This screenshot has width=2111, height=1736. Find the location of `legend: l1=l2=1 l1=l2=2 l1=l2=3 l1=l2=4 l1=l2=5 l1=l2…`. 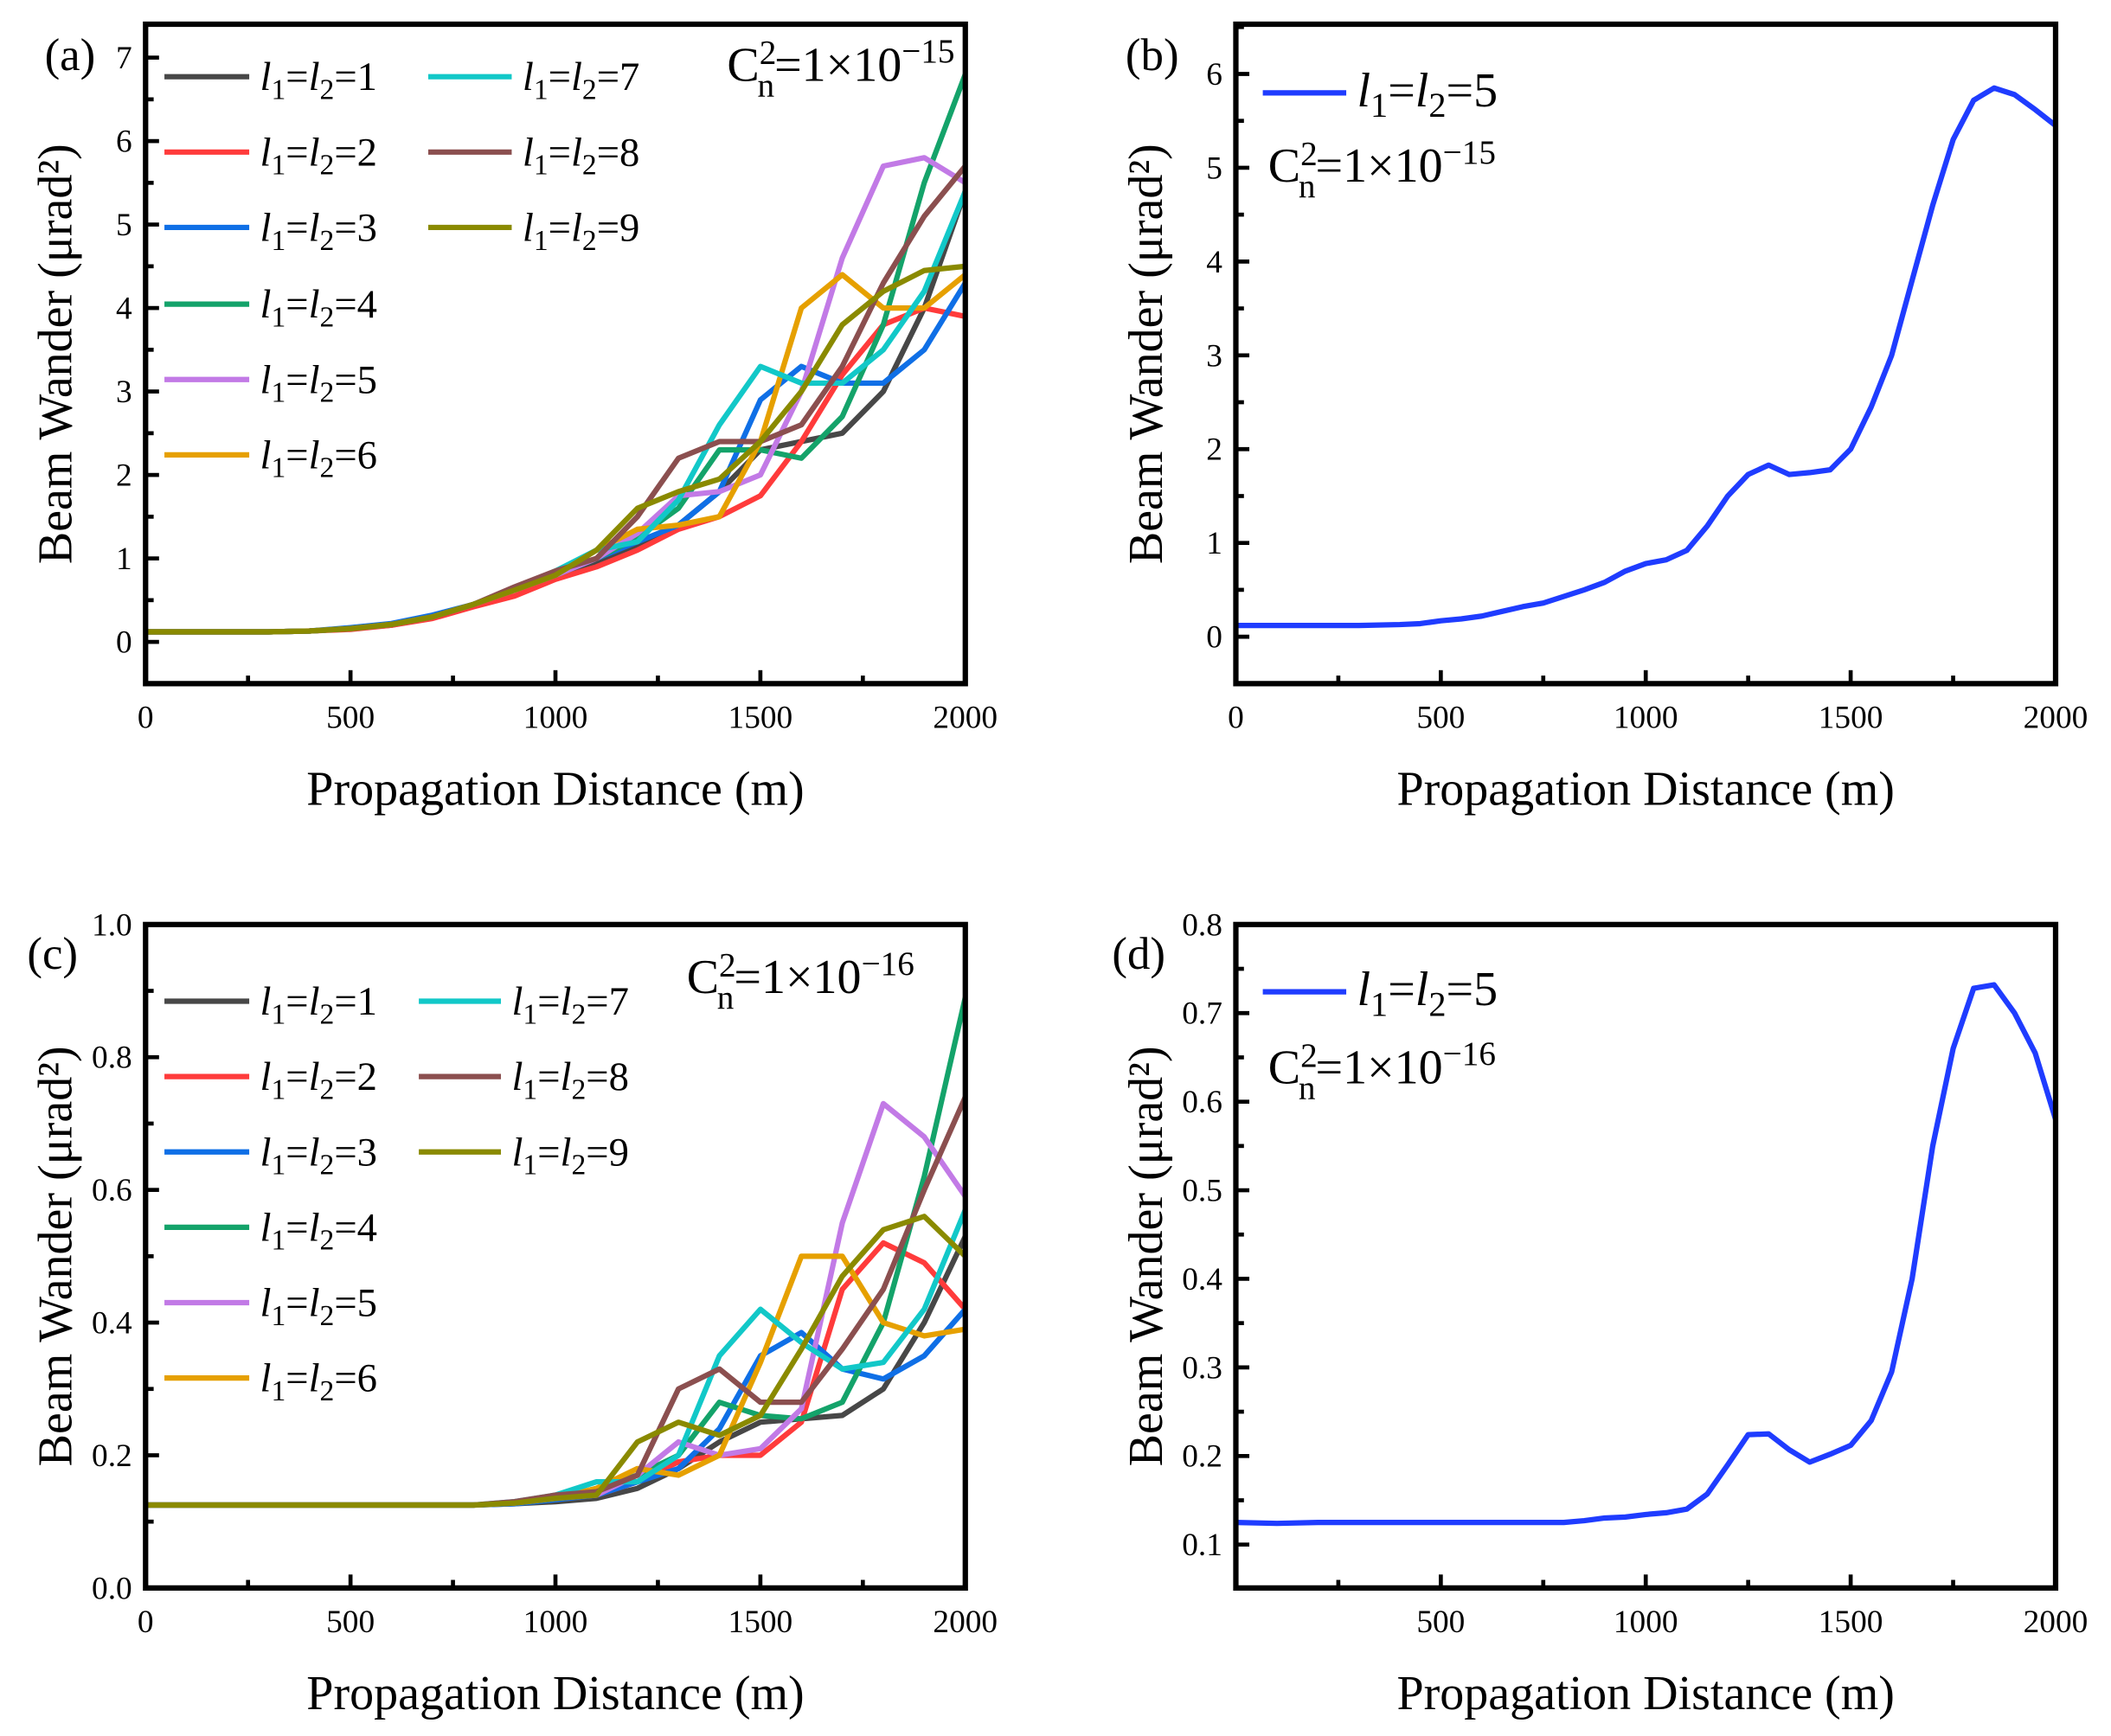

legend: l1=l2=1 l1=l2=2 l1=l2=3 l1=l2=4 l1=l2=5 l1=l2… is located at coordinates (397, 1193).